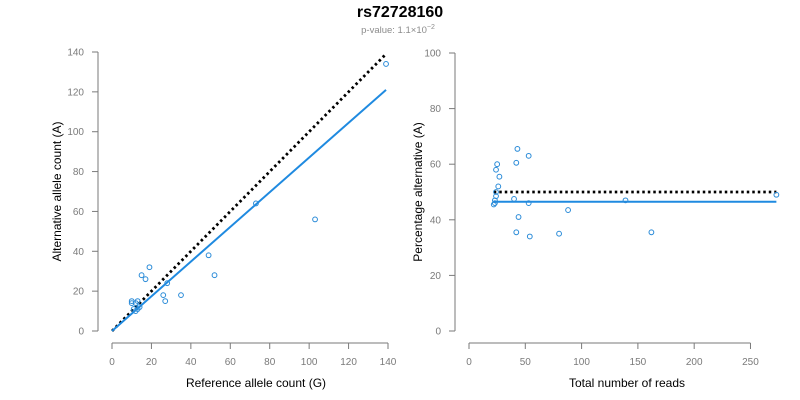 This screenshot has height=400, width=800. Describe the element at coordinates (526, 362) in the screenshot. I see `x-tick-label: 50` at that location.